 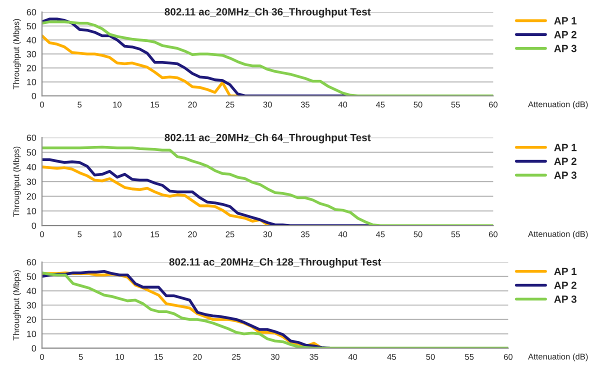 What do you see at coordinates (267, 139) in the screenshot?
I see `chart-title: 802.11 ac_20MHz_Ch 64_Throughput Test` at bounding box center [267, 139].